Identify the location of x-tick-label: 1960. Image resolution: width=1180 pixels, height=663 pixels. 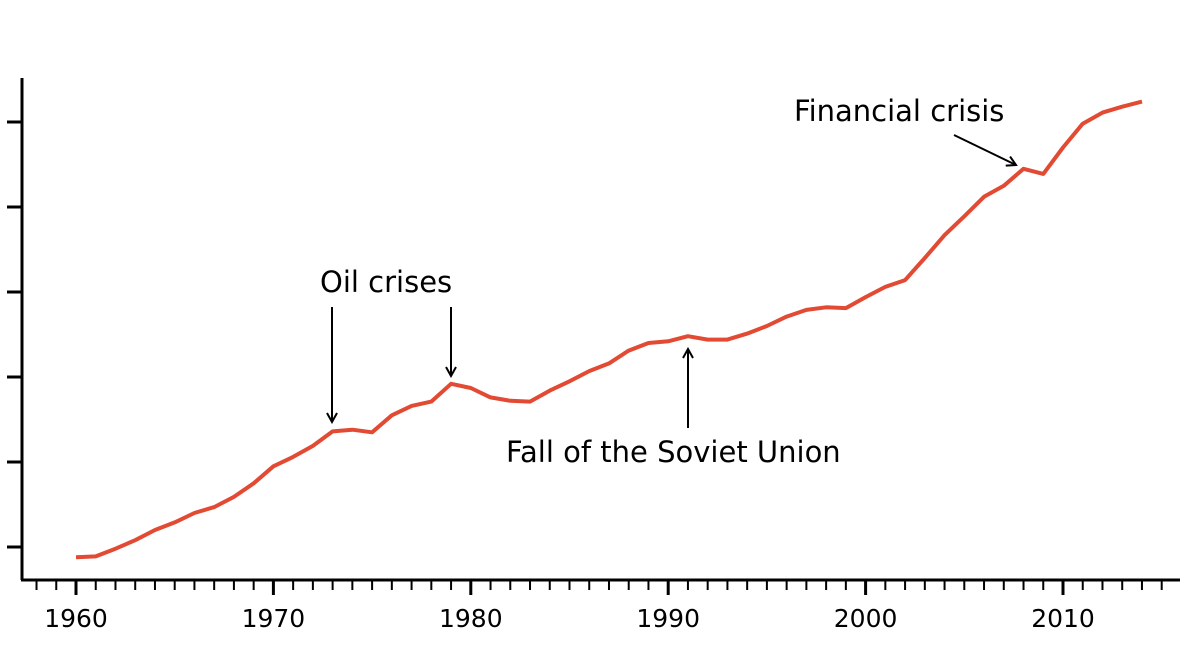
(76, 618).